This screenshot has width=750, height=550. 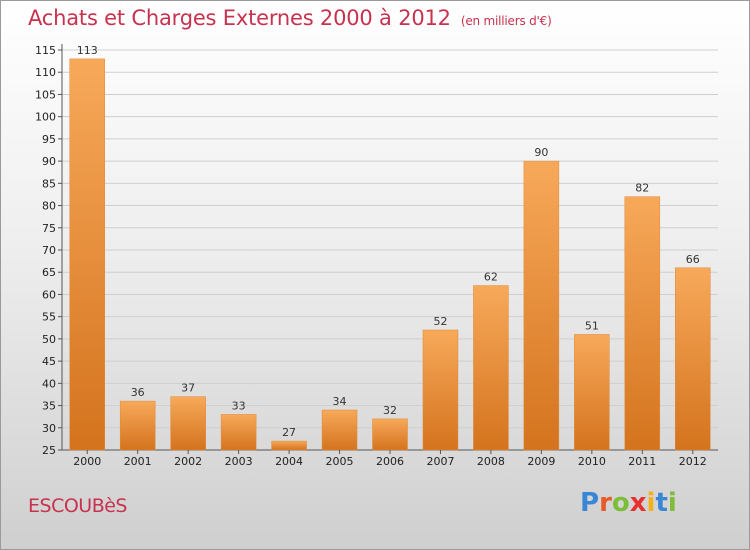 What do you see at coordinates (693, 359) in the screenshot?
I see `bar-2012` at bounding box center [693, 359].